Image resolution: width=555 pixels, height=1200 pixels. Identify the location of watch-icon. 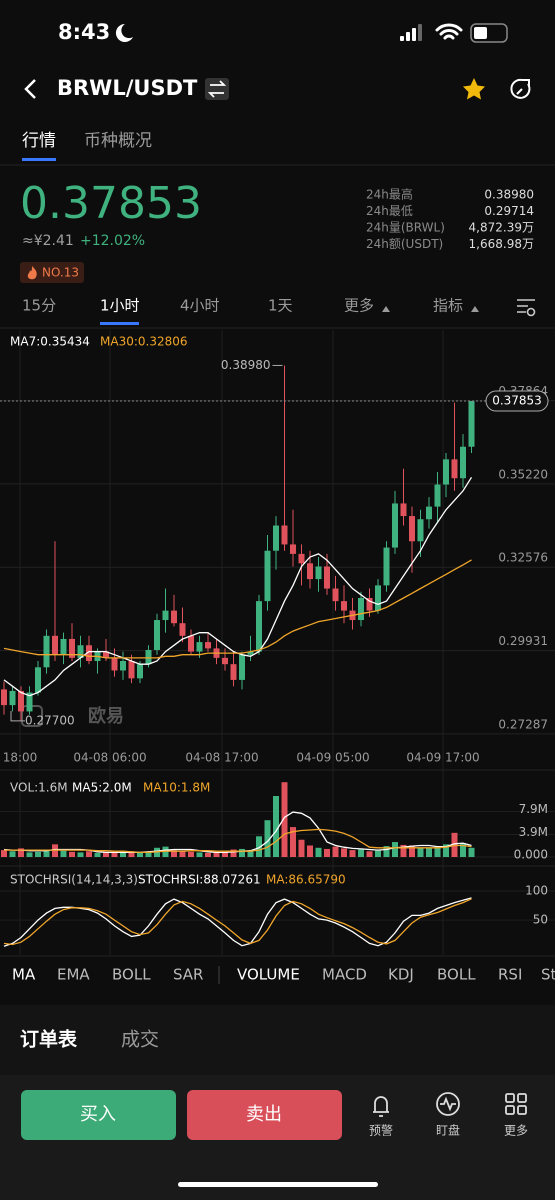
(448, 1104).